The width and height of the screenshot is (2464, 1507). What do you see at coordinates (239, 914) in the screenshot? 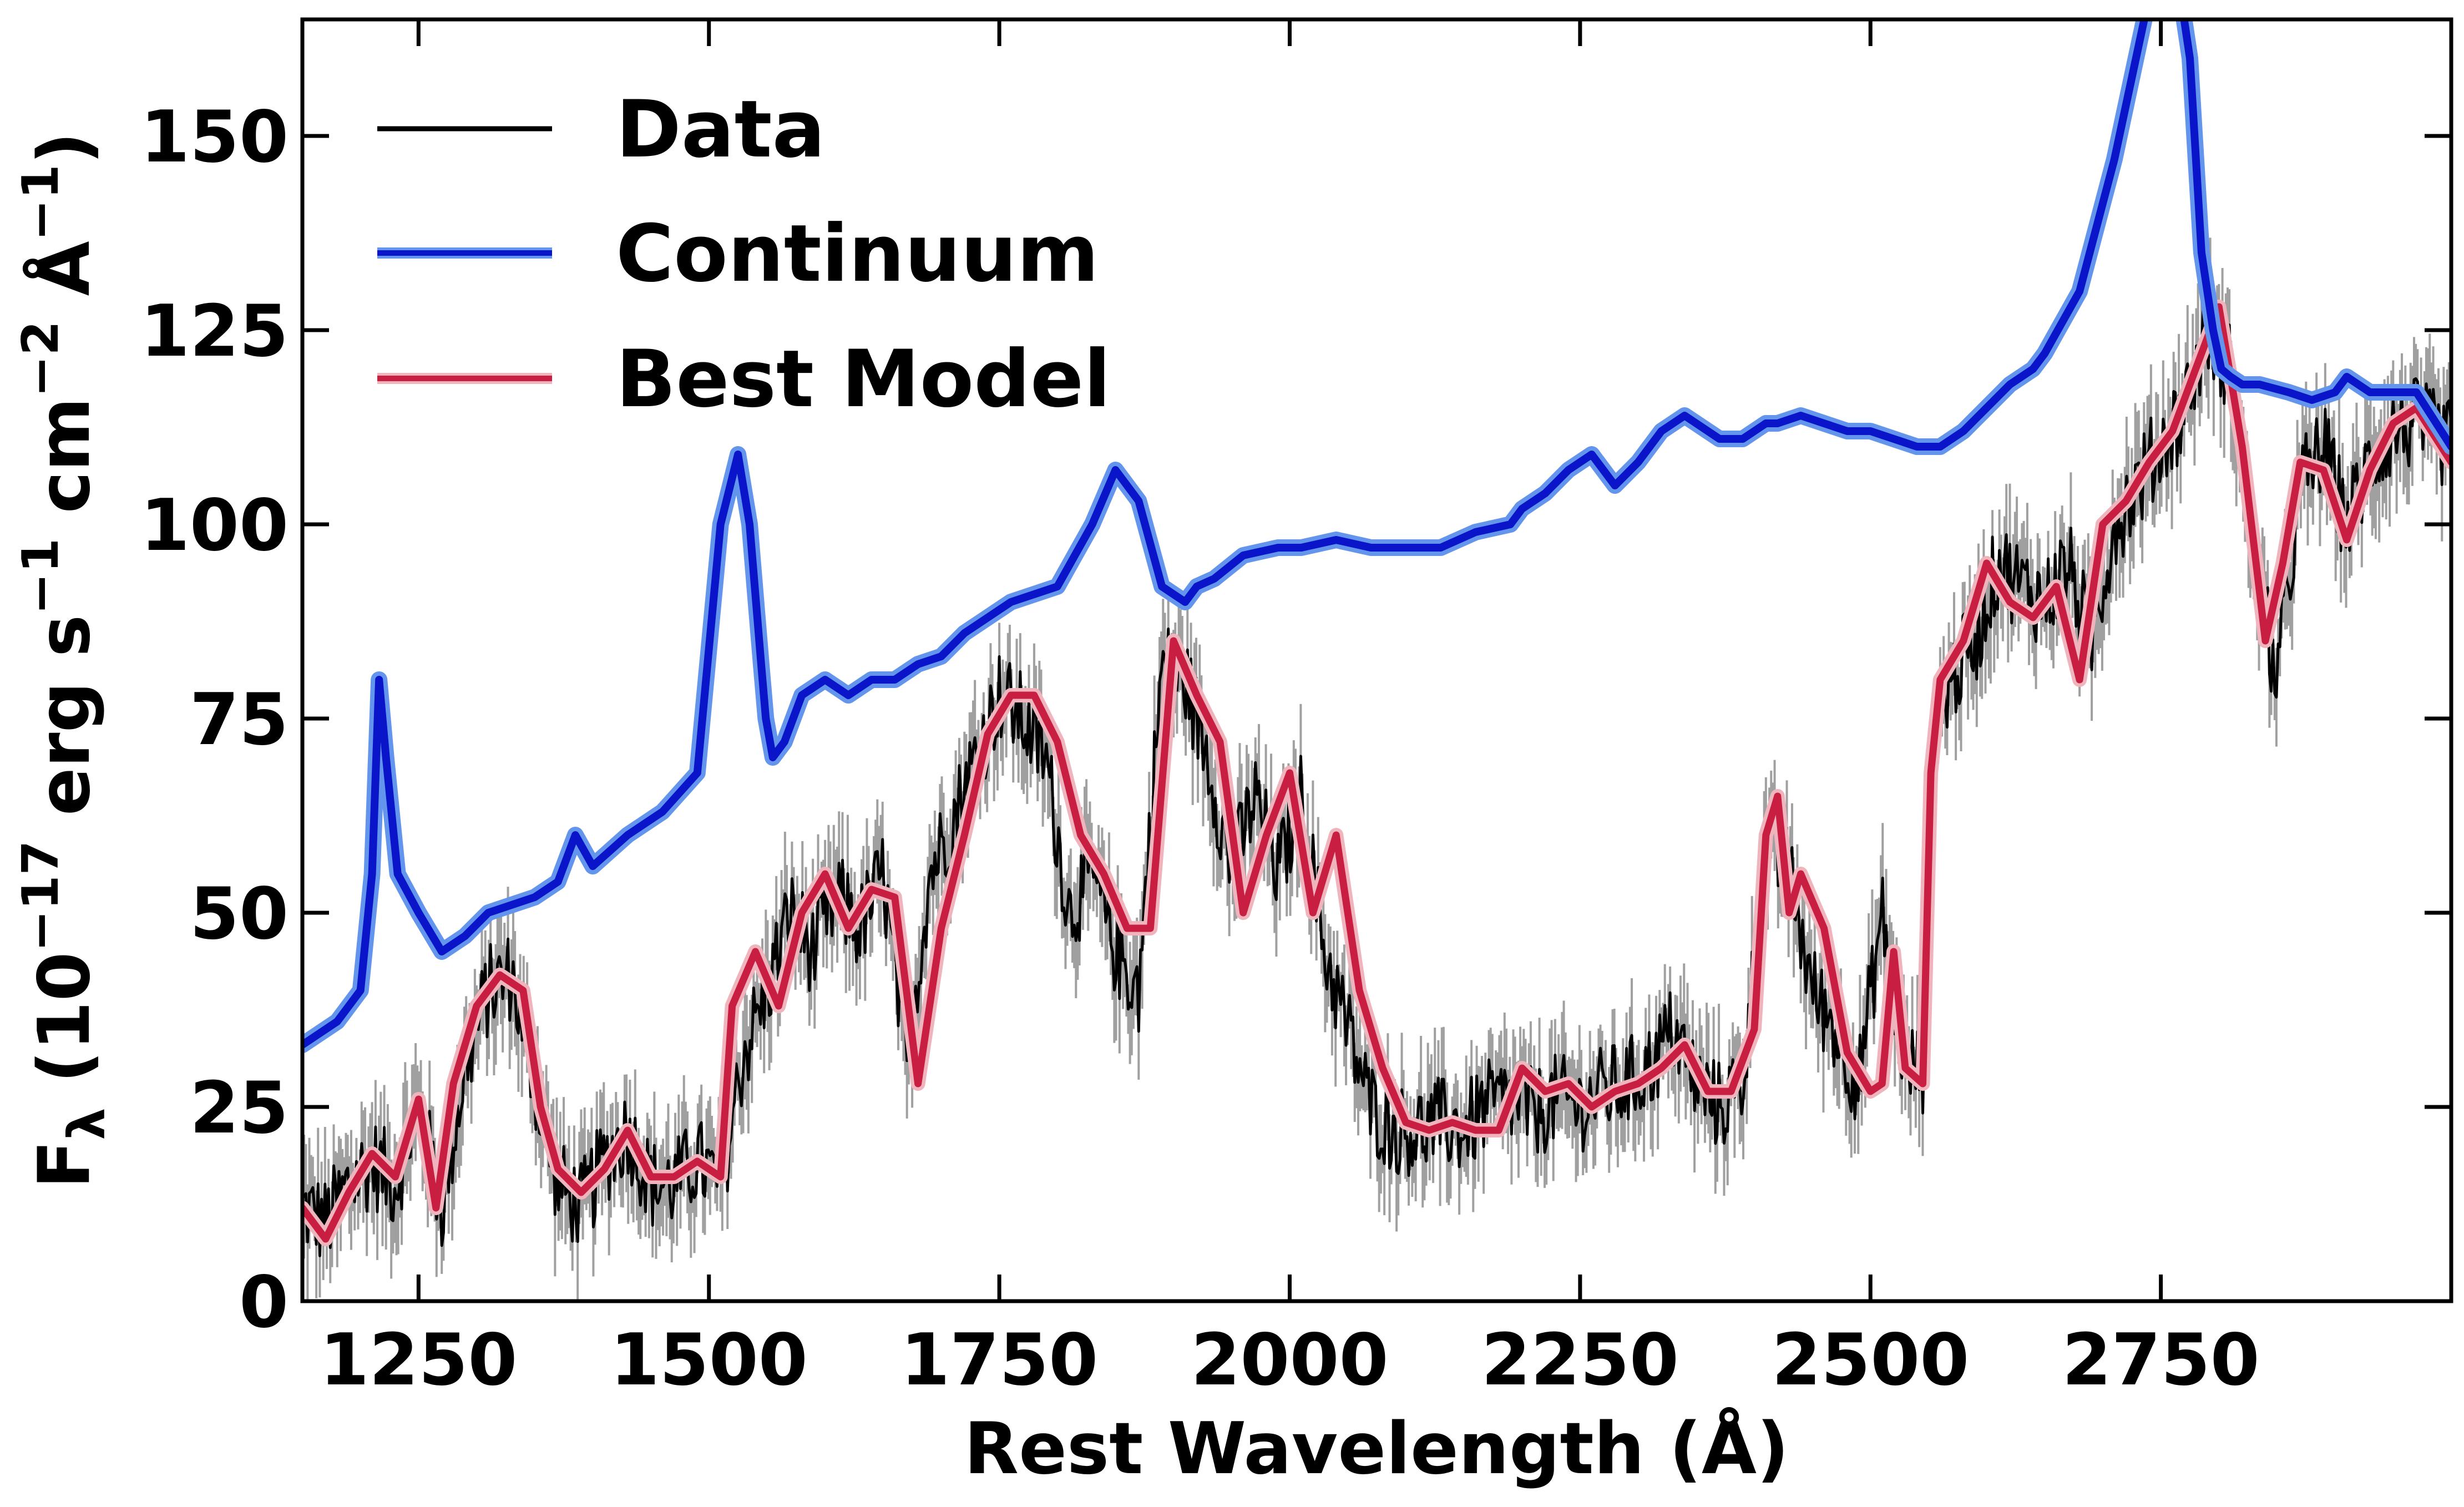
I see `y-tick-label: 50` at bounding box center [239, 914].